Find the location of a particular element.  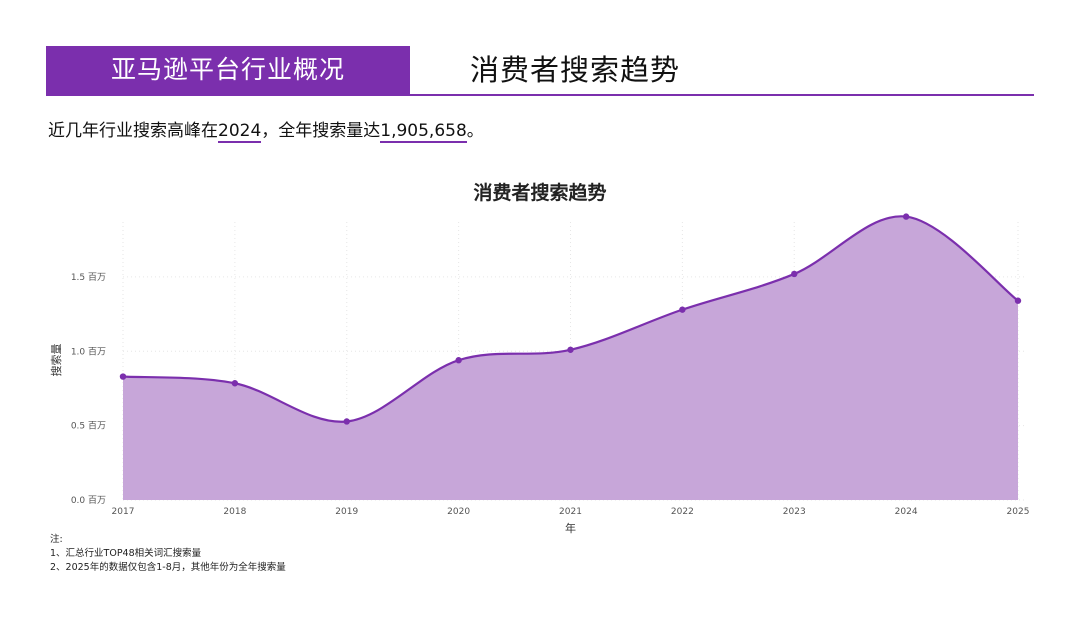

data-point-2022 is located at coordinates (682, 309).